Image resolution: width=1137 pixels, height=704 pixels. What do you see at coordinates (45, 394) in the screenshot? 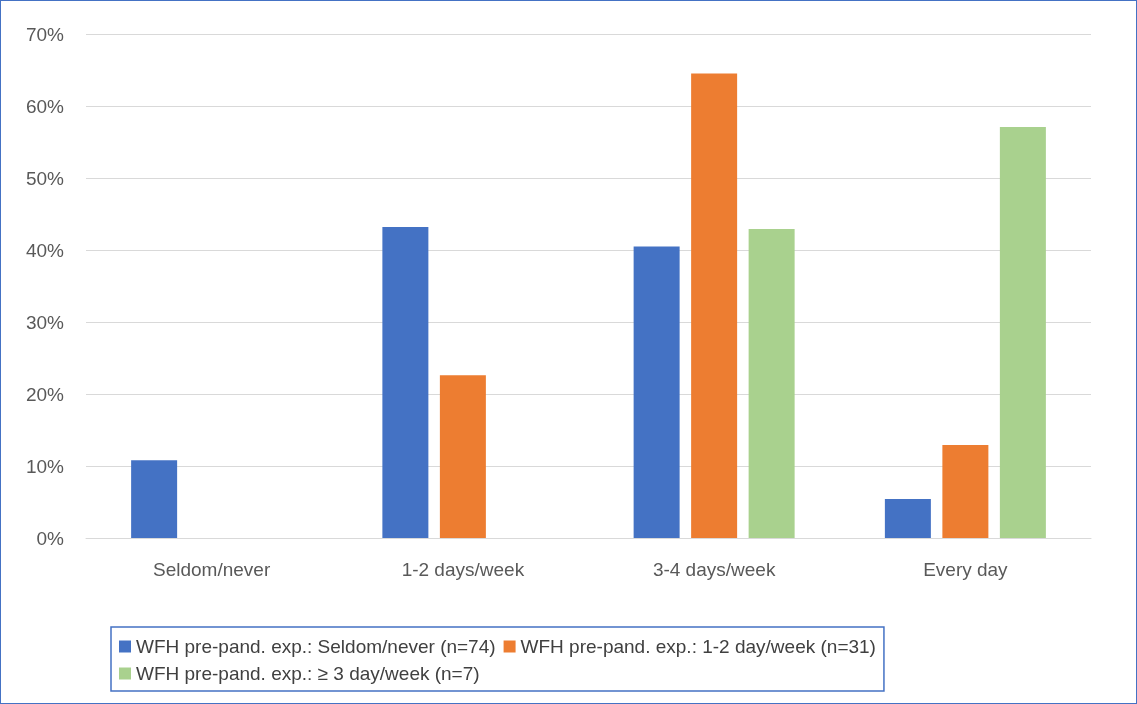
I see `y-tick-label: 20%` at bounding box center [45, 394].